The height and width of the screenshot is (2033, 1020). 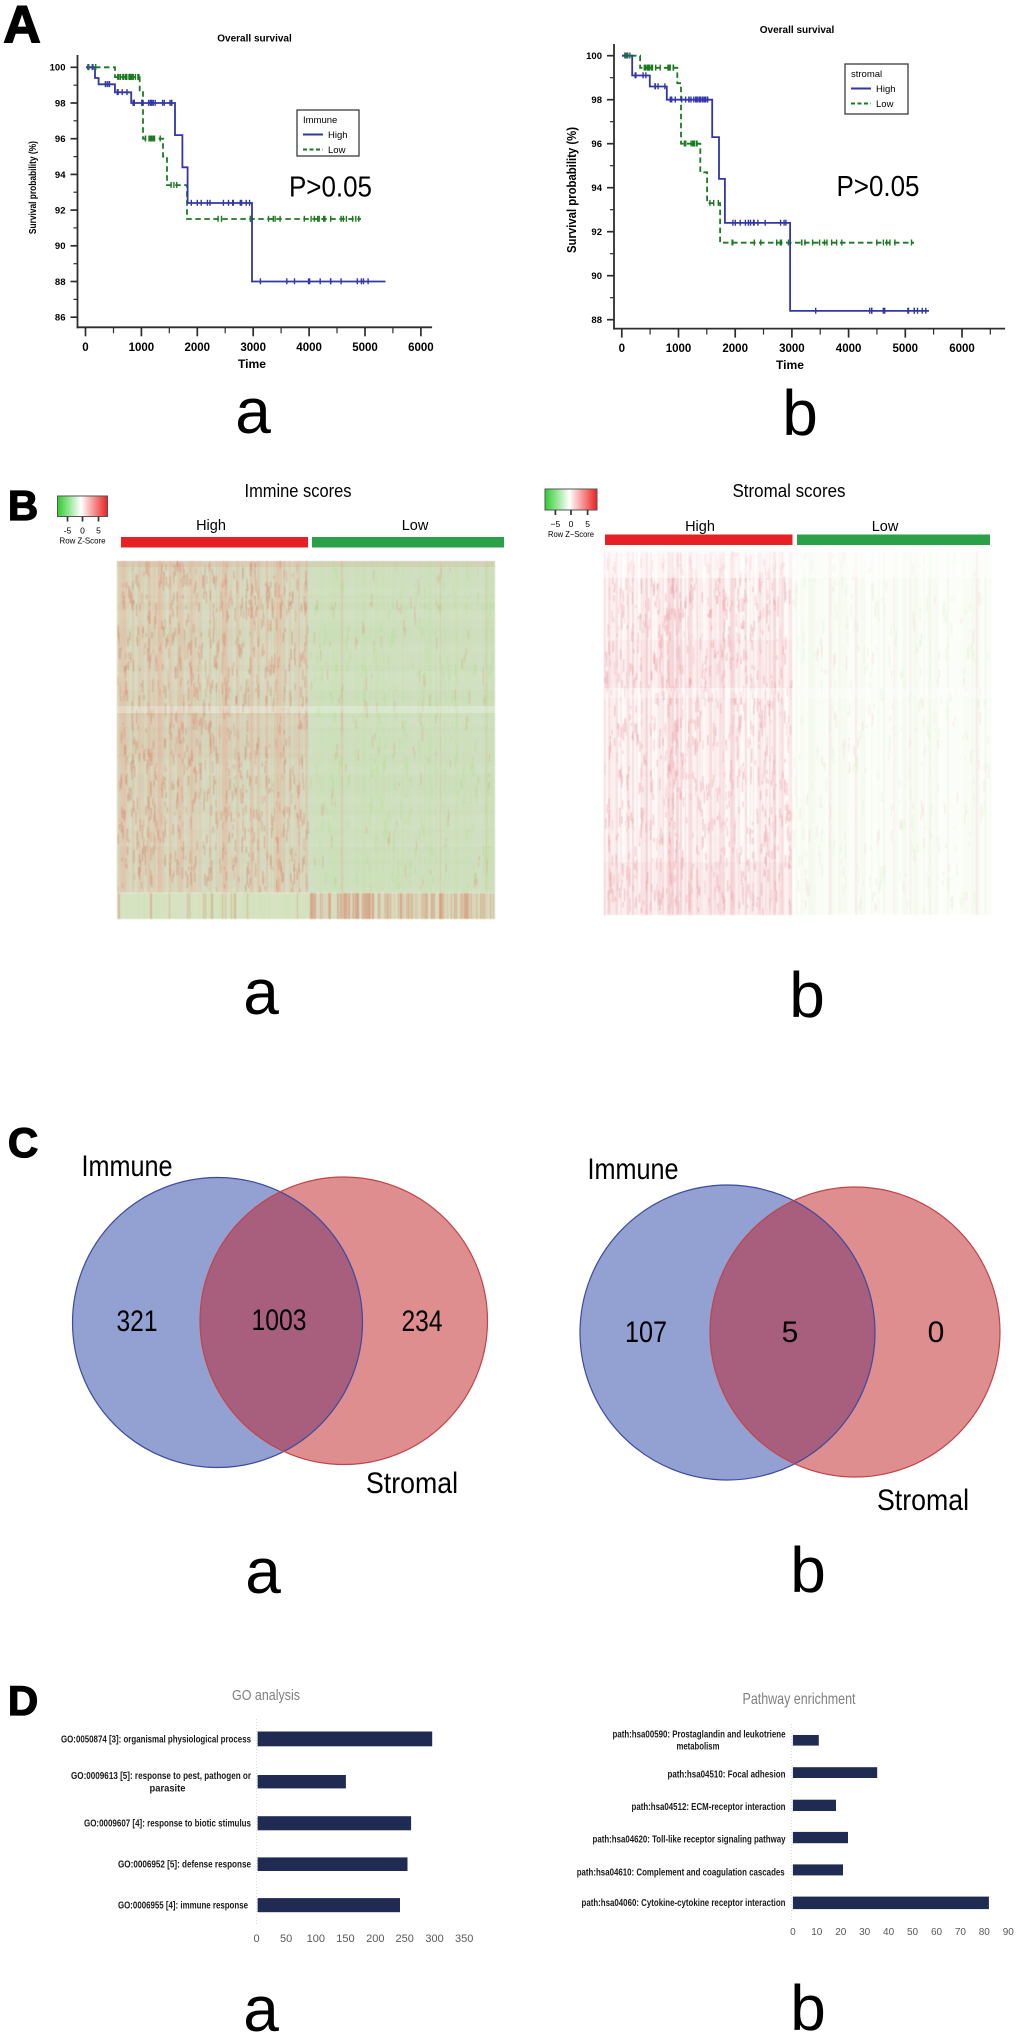 What do you see at coordinates (23, 505) in the screenshot?
I see `svg-text: B` at bounding box center [23, 505].